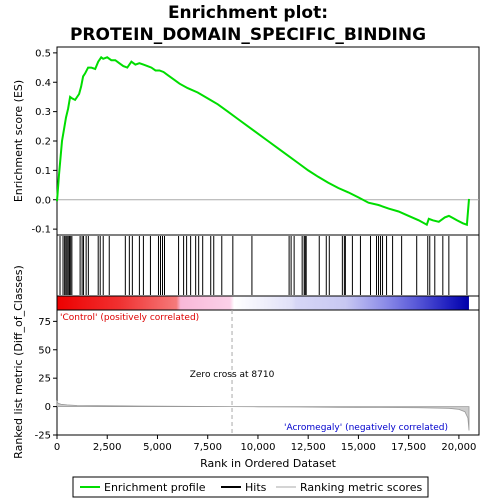 This screenshot has width=500, height=500. What do you see at coordinates (408, 447) in the screenshot?
I see `x-tick-label: 17,500` at bounding box center [408, 447].